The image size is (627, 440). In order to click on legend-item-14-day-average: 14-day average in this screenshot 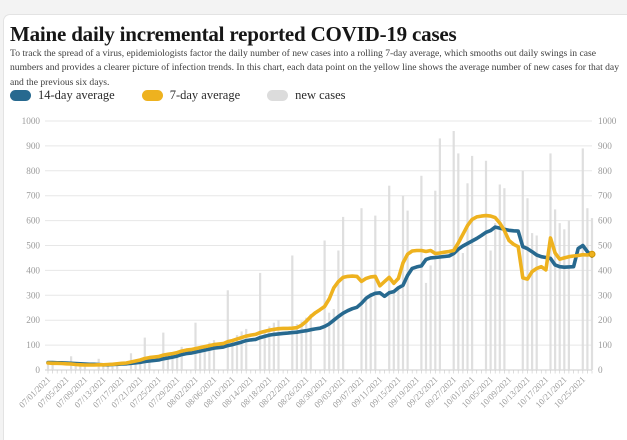, I will do `click(62, 95)`.